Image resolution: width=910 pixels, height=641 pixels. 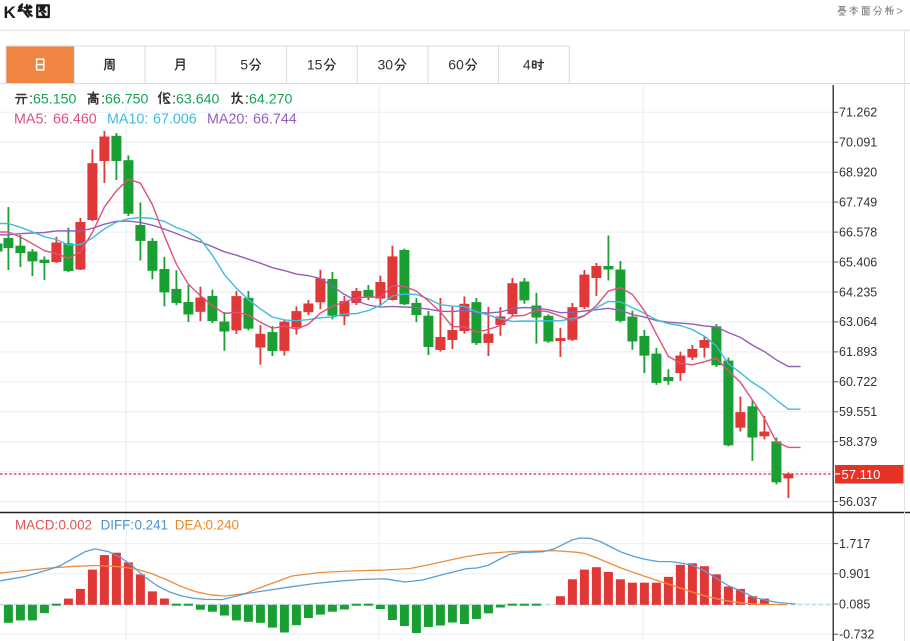 What do you see at coordinates (858, 232) in the screenshot?
I see `svg-text: 66.578` at bounding box center [858, 232].